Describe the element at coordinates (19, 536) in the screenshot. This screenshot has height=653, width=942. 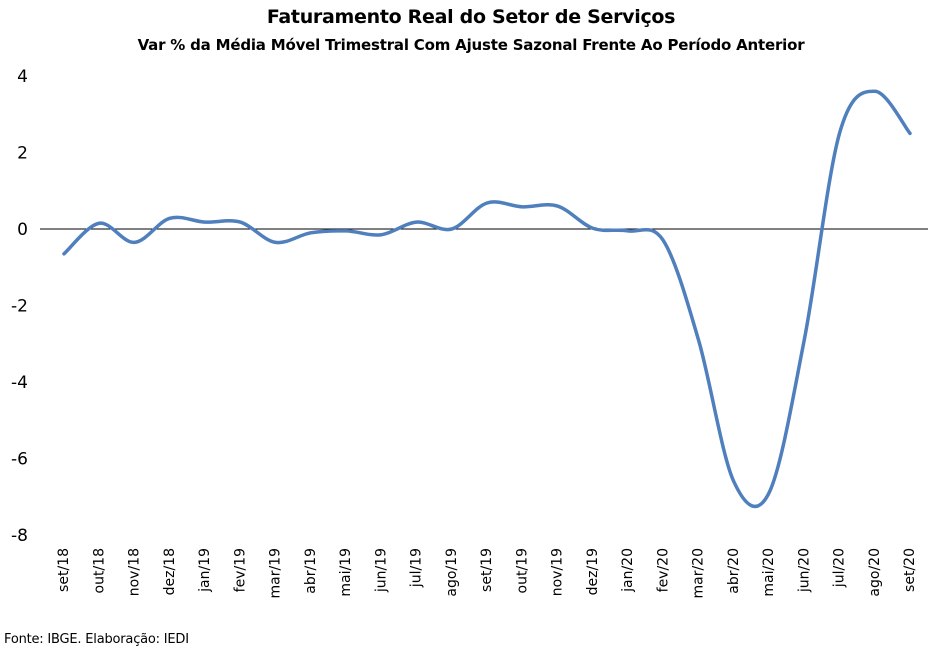
I see `y-tick-label: -8` at that location.